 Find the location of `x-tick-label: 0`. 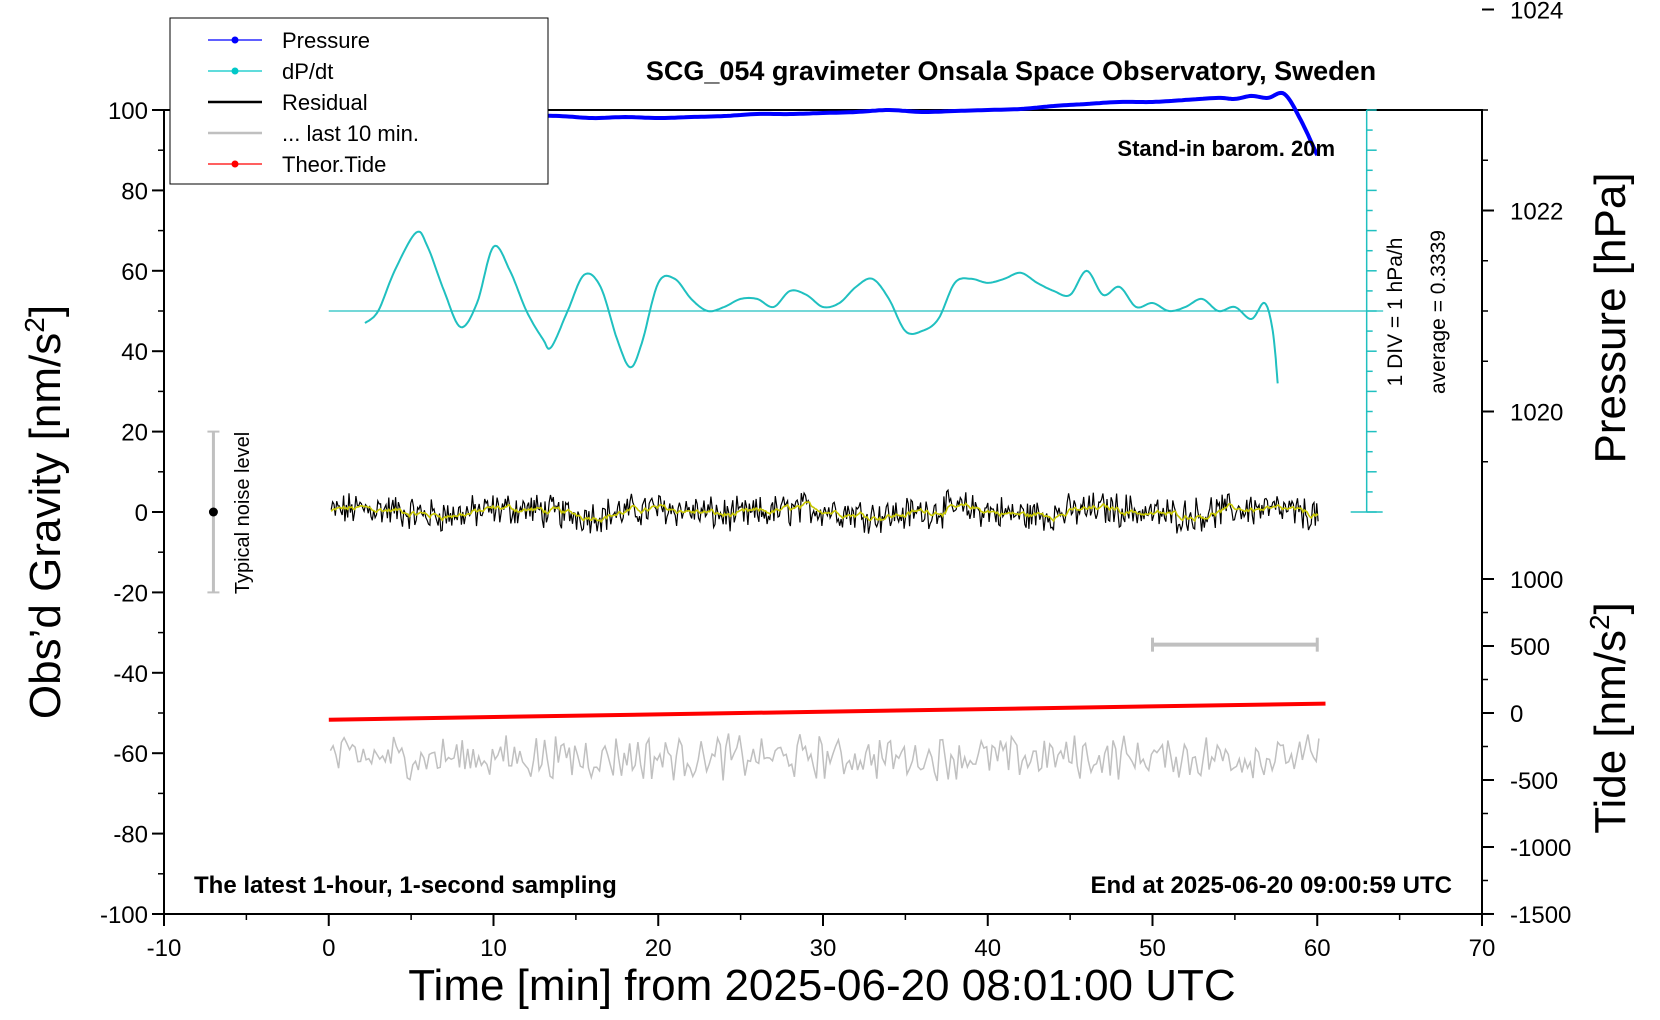

x-tick-label: 0 is located at coordinates (328, 948).